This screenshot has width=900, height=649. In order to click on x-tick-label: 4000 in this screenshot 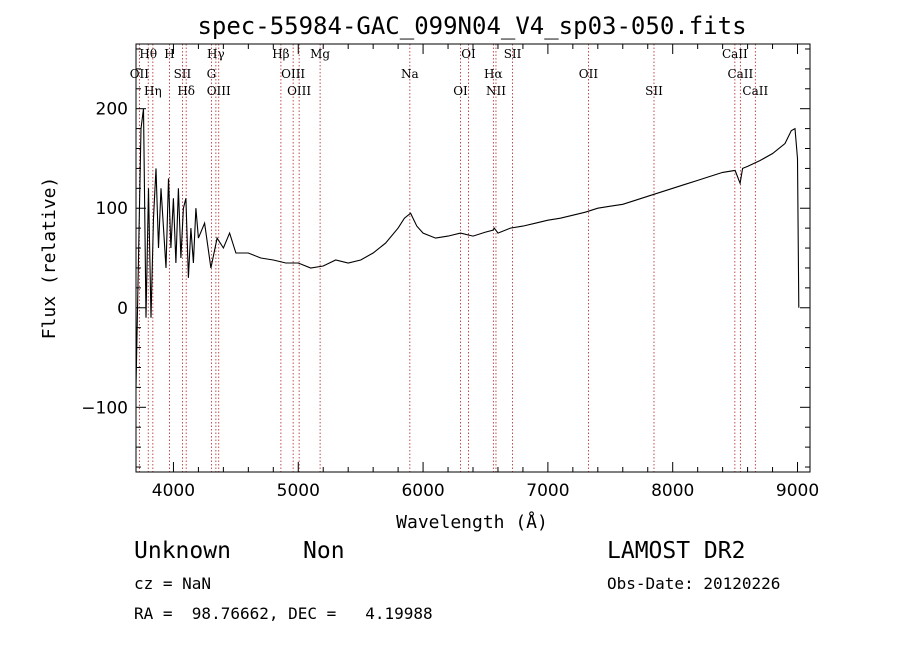, I will do `click(173, 491)`.